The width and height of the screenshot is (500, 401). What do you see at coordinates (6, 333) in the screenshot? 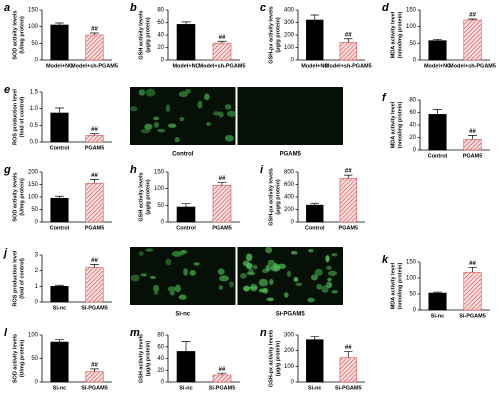
I see `panel-letter: l` at bounding box center [6, 333].